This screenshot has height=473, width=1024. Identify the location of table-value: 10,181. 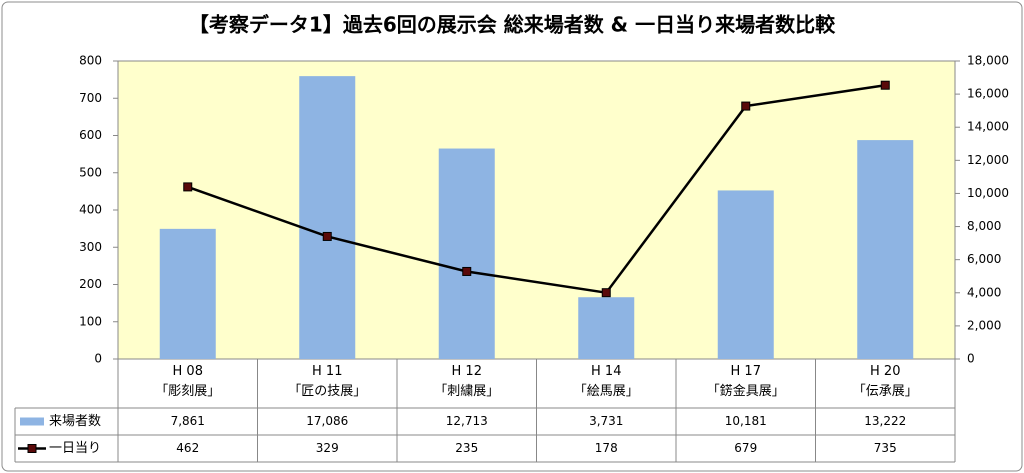
(746, 421).